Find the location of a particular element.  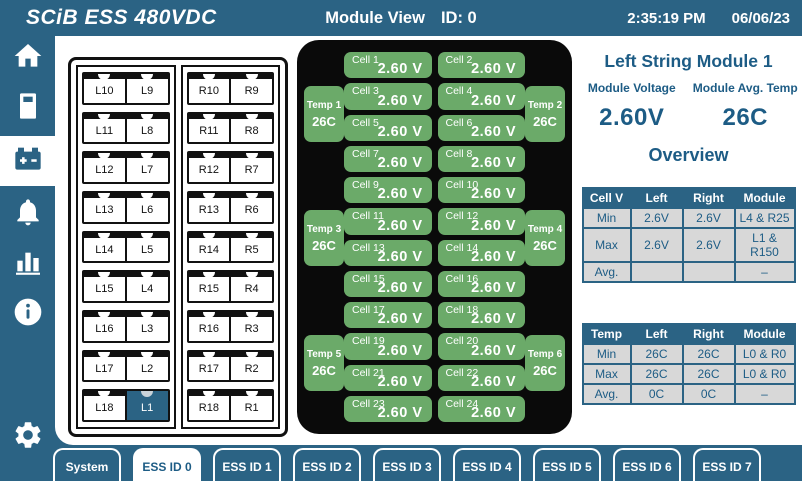

module-cell-L11: L11 is located at coordinates (104, 128).